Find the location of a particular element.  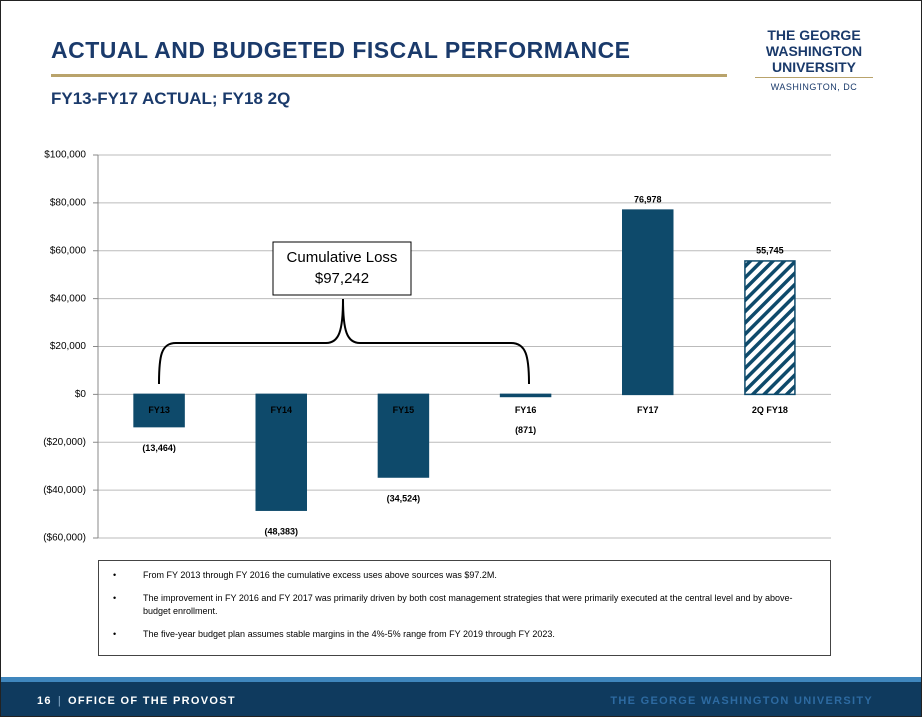

slide-subtitle: FY13-FY17 ACTUAL; FY18 2Q is located at coordinates (171, 98).